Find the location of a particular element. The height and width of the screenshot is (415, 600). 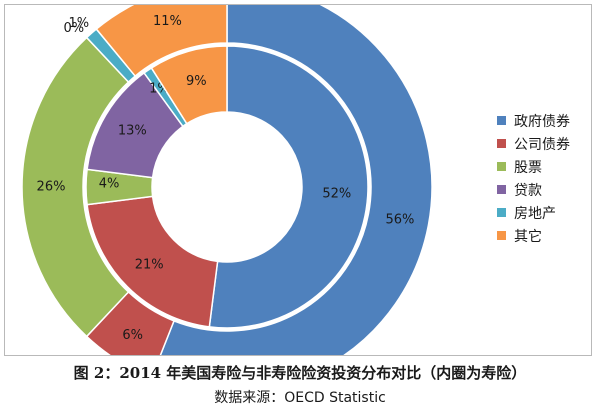

figure-caption: 图 2：2014 年美国寿险与非寿险险资投资分布对比（内圈为寿险） is located at coordinates (300, 373).